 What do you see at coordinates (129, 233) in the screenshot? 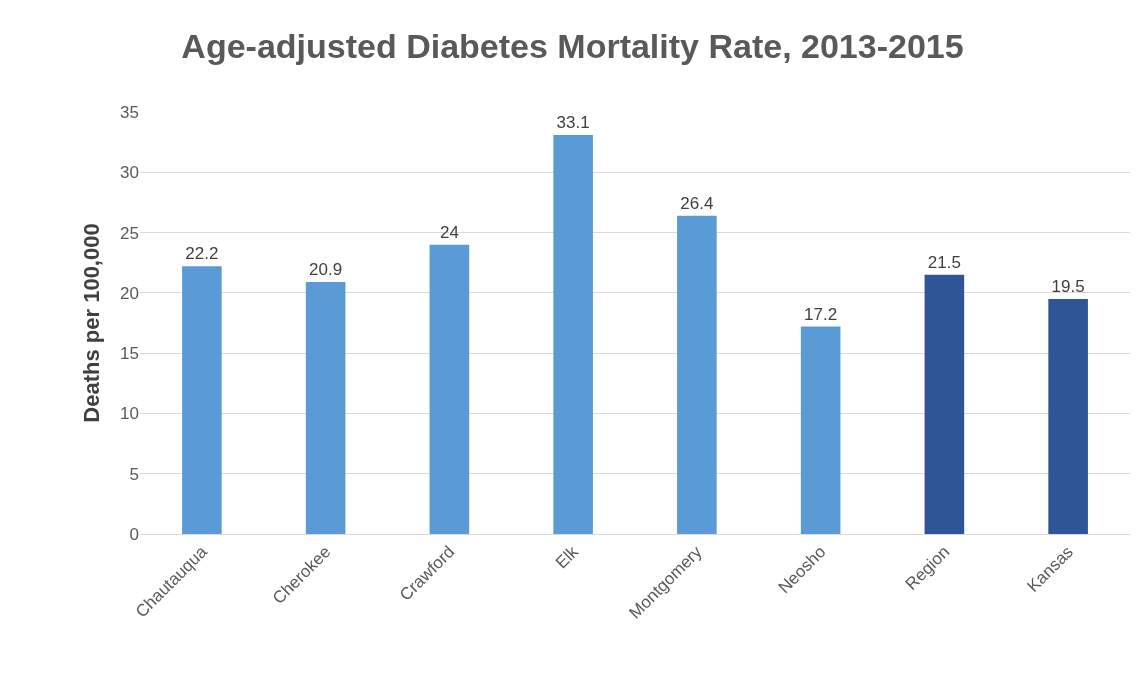
I see `y-tick-label: 25` at bounding box center [129, 233].